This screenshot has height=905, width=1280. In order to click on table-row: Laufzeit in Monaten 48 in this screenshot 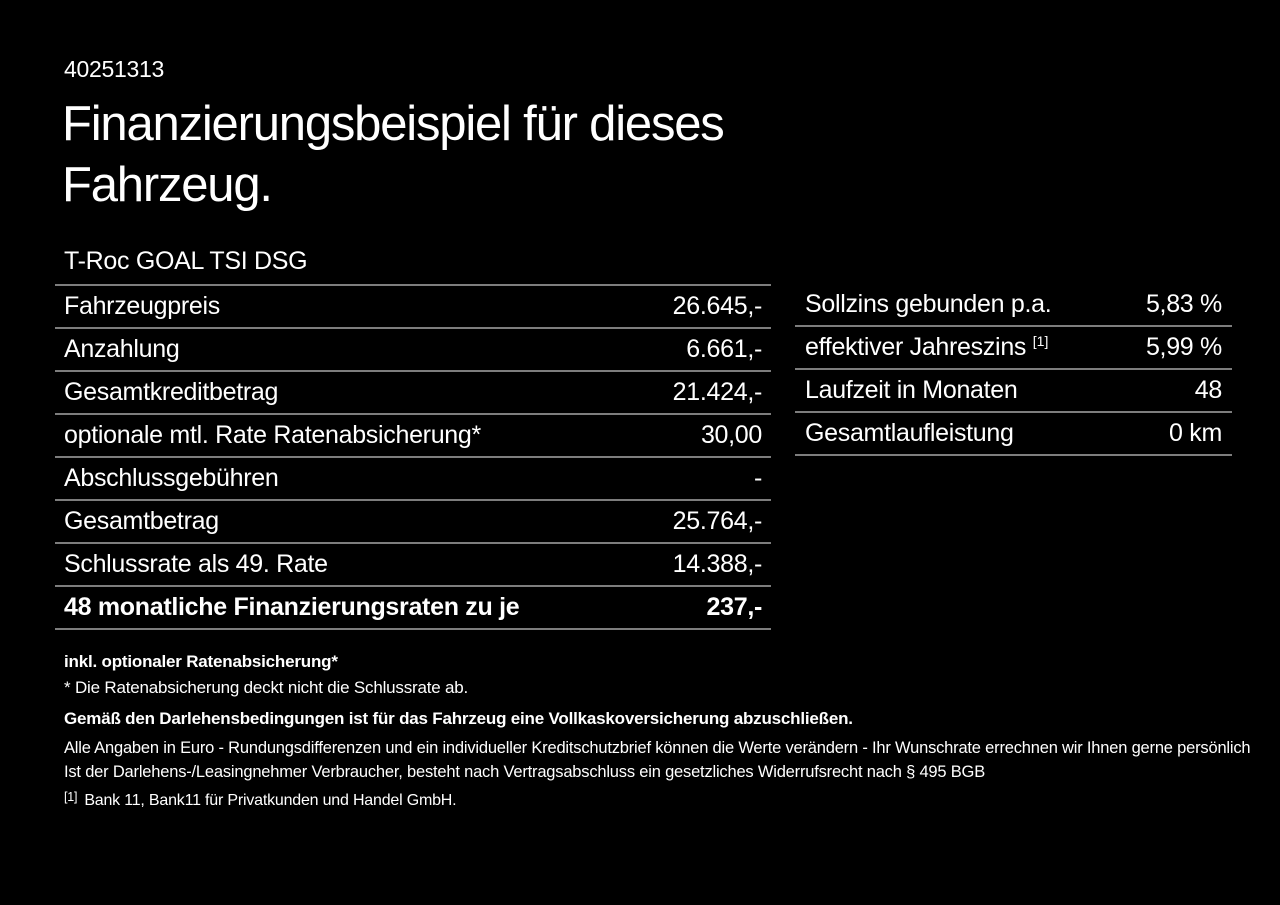, I will do `click(1013, 391)`.